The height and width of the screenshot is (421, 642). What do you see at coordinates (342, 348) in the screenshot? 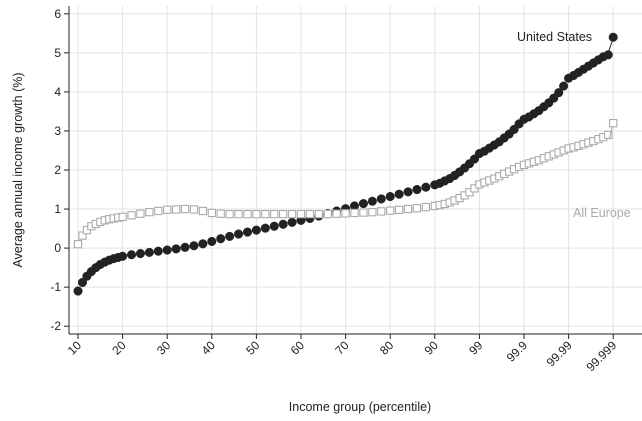
I see `x-tick-label: 70` at bounding box center [342, 348].